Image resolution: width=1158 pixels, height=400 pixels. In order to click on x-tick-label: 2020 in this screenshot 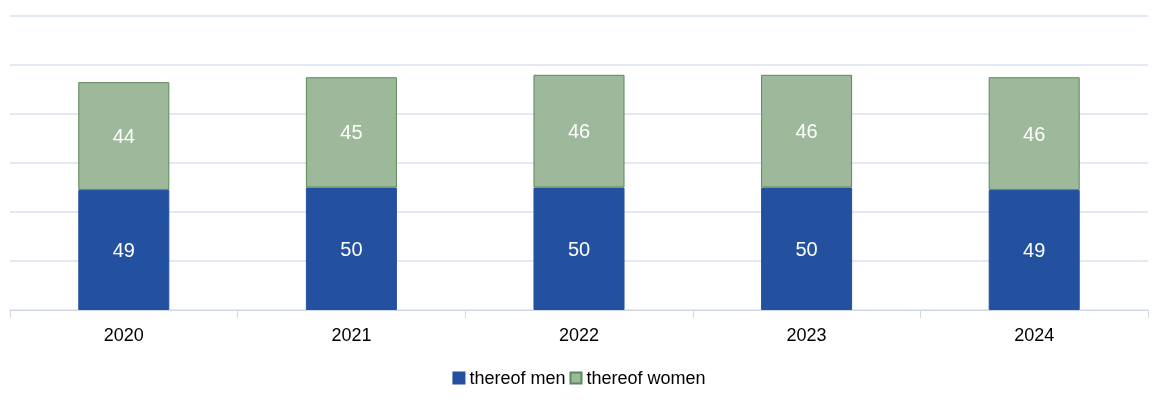, I will do `click(123, 335)`.